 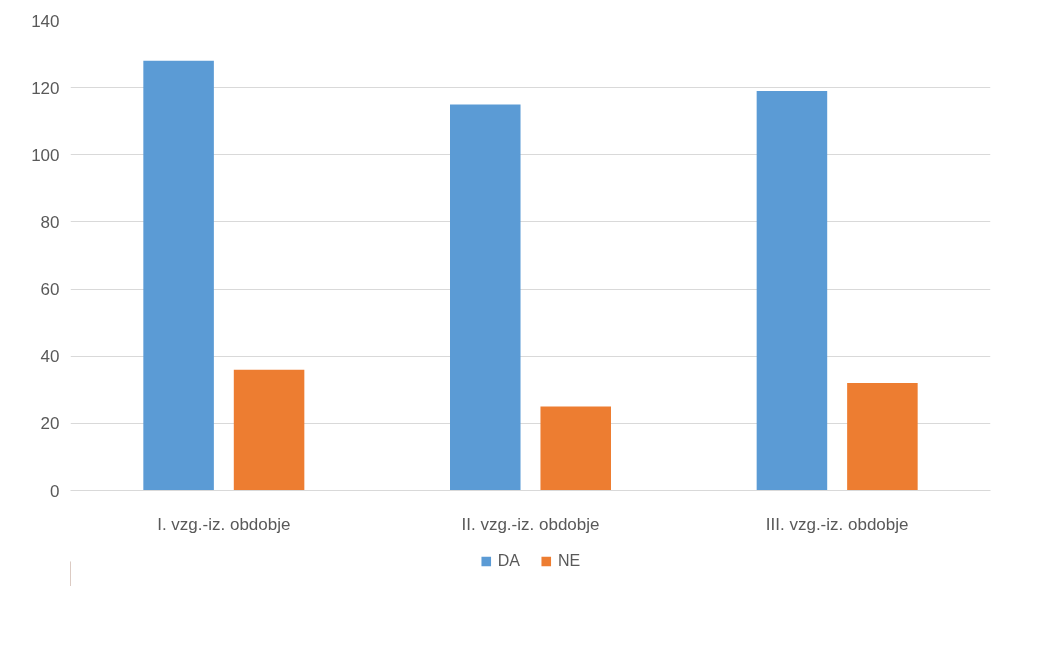 I want to click on y-tick-label: 120, so click(x=45, y=88).